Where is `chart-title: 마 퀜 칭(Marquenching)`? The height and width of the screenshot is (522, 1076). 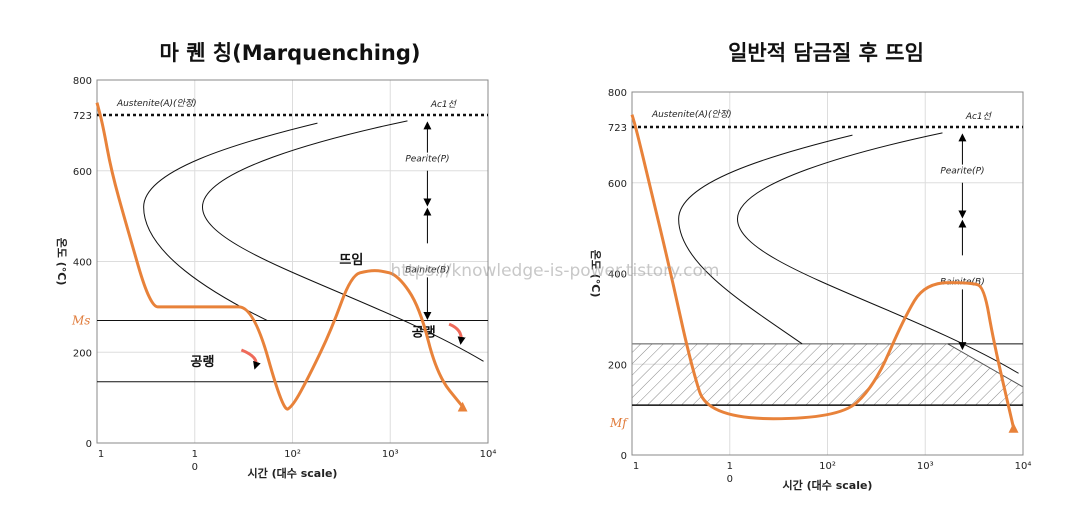 chart-title: 마 퀜 칭(Marquenching) is located at coordinates (290, 53).